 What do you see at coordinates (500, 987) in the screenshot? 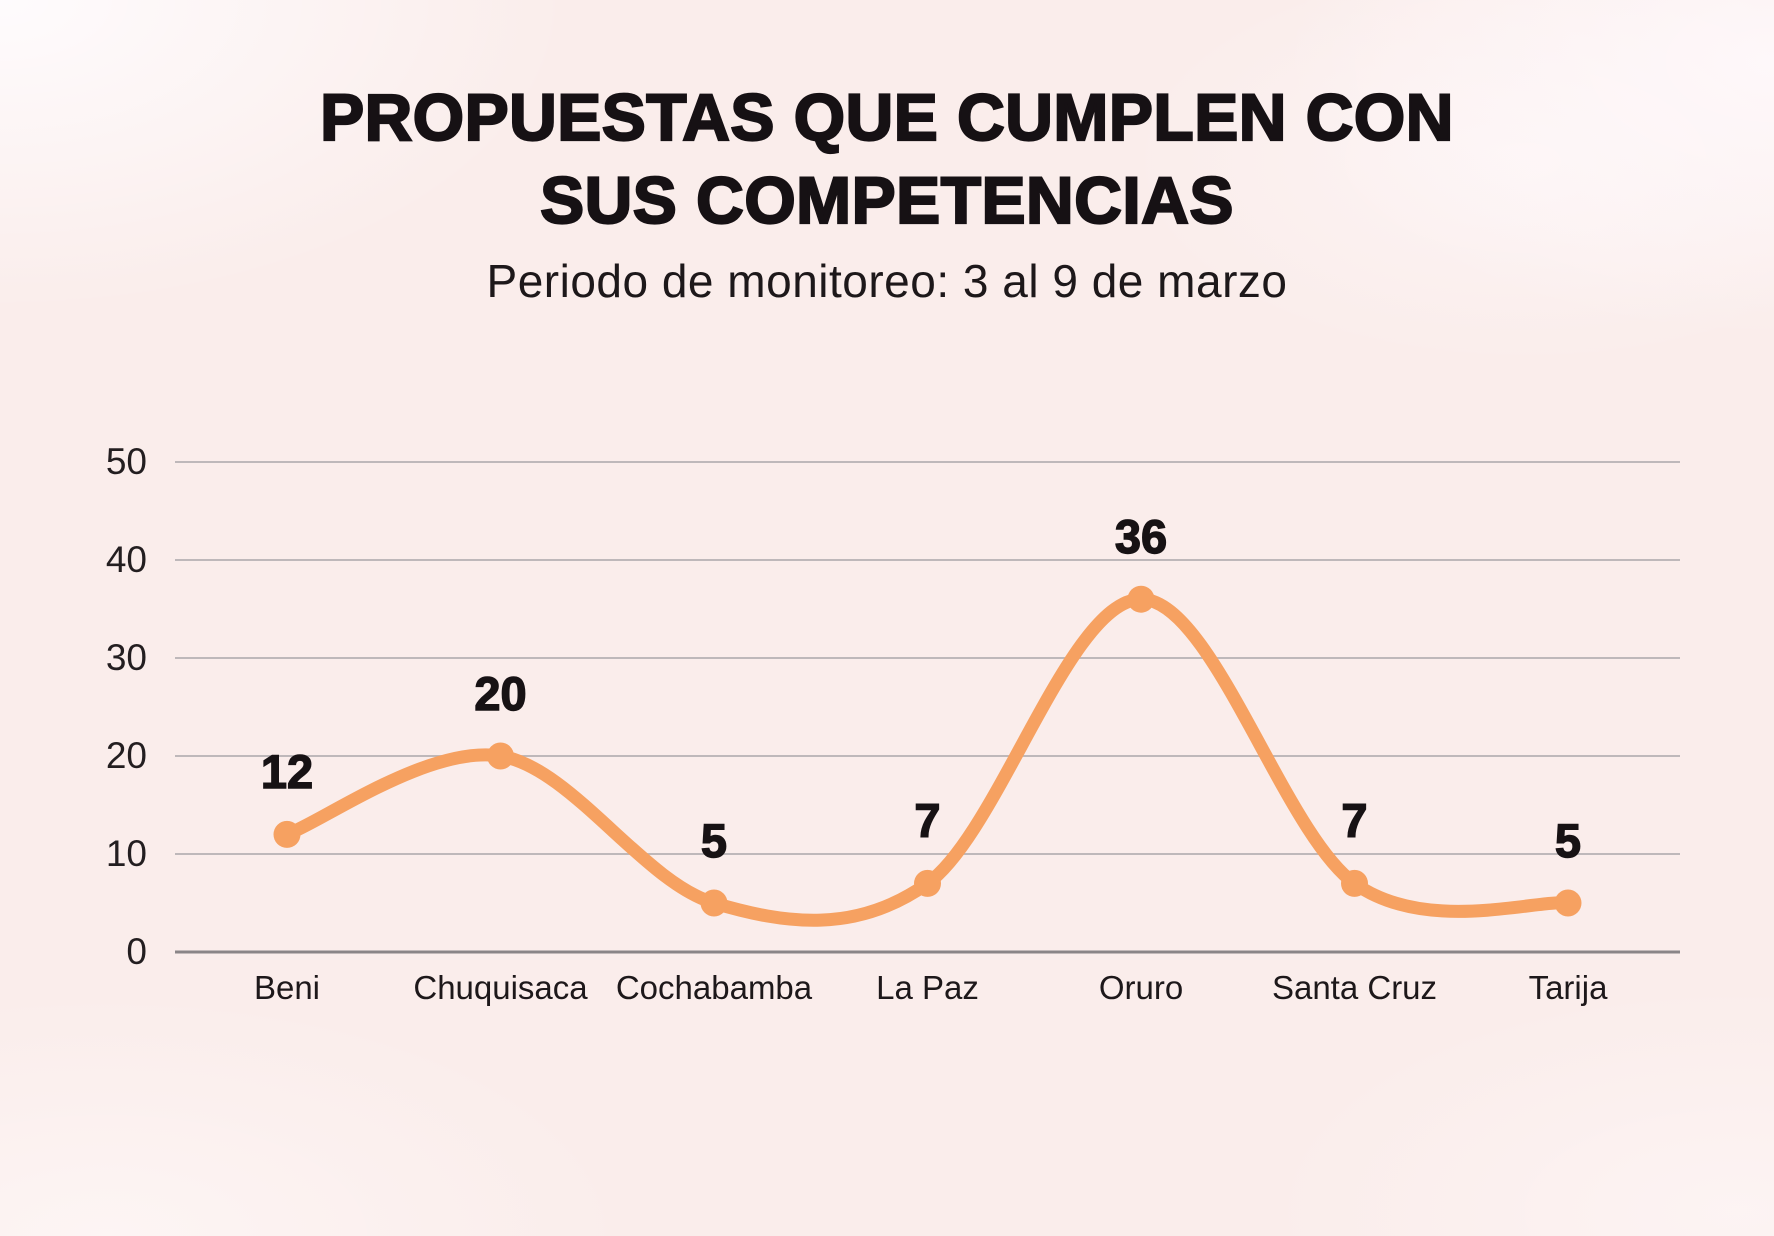
I see `x-axis-category-label: Chuquisaca` at bounding box center [500, 987].